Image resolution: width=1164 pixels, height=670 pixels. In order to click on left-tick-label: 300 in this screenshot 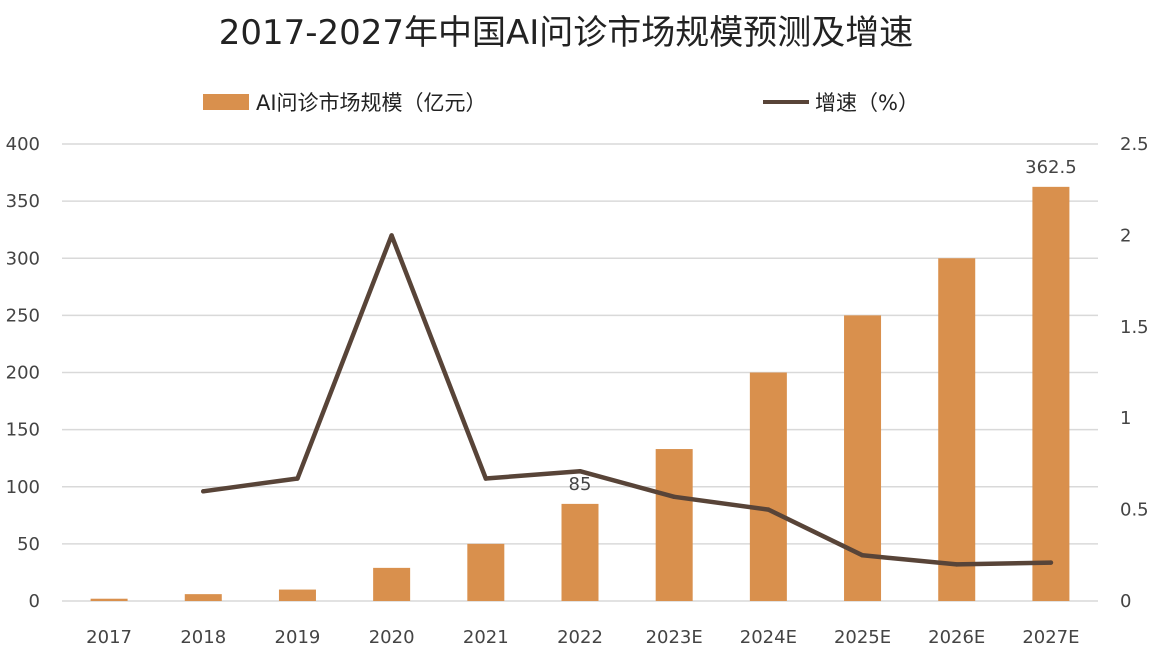, I will do `click(23, 258)`.